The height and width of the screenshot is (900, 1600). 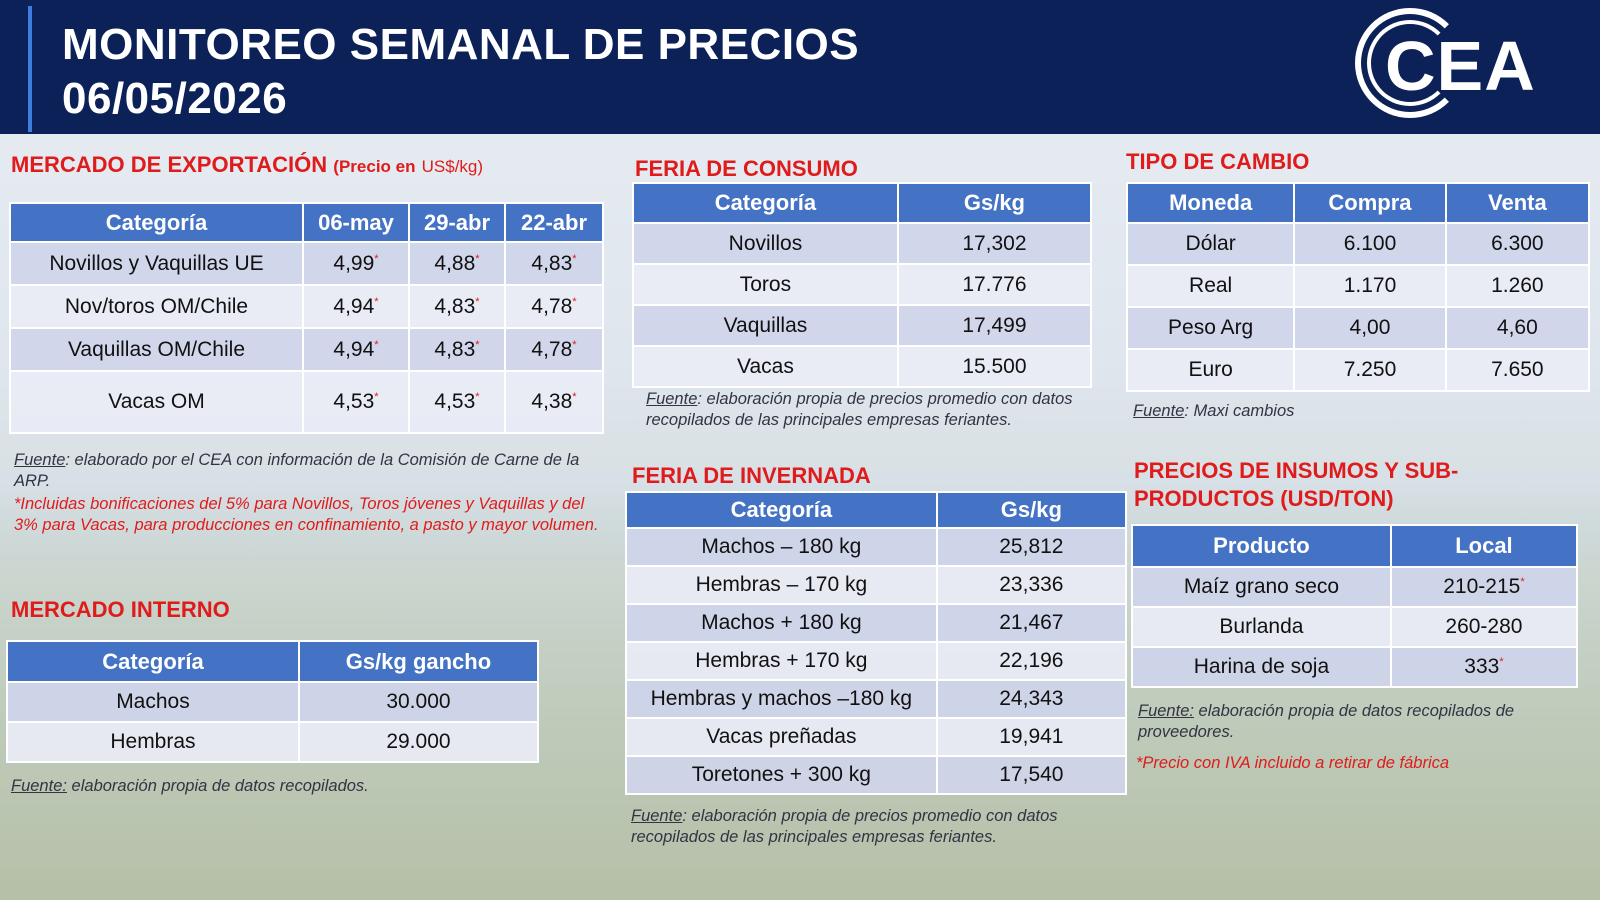 I want to click on table-cell: 1.260, so click(x=1517, y=286).